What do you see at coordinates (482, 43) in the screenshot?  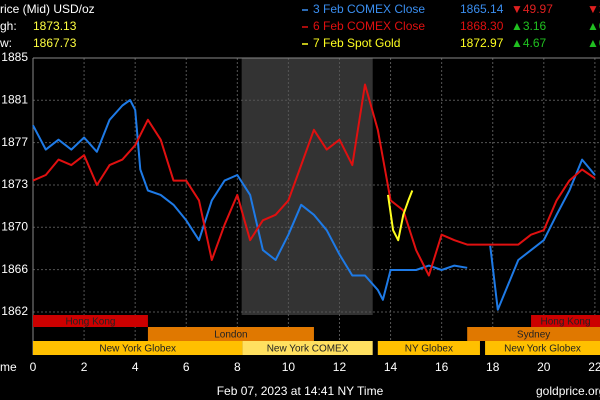 I see `legend-price: 1872.97` at bounding box center [482, 43].